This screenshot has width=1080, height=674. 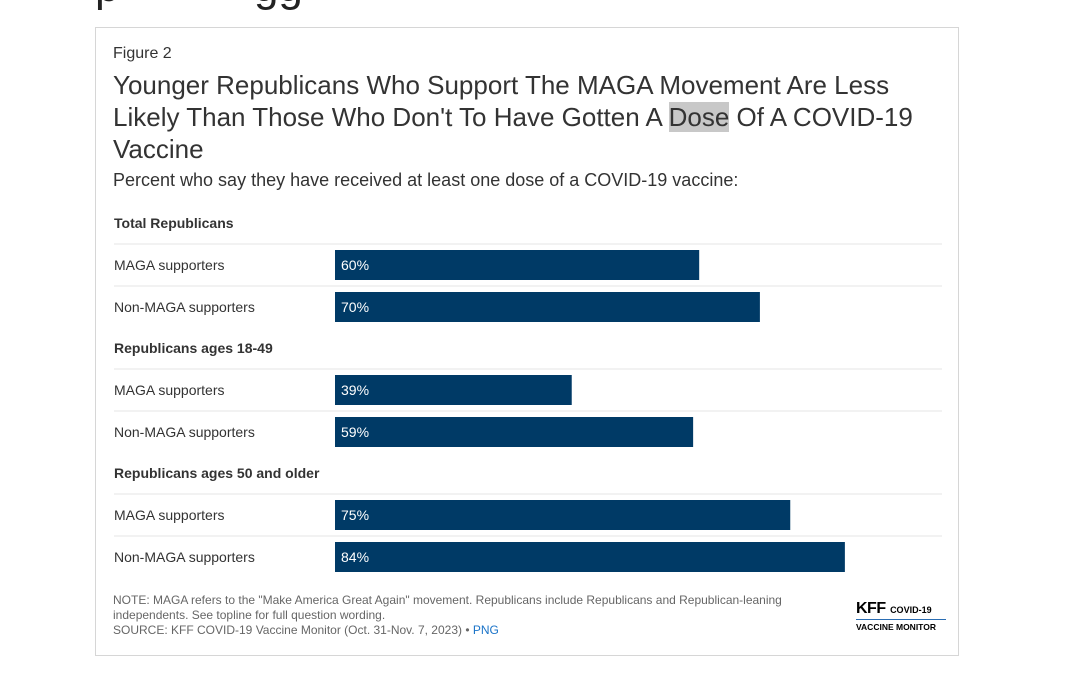 I want to click on data-label: 70%, so click(x=355, y=307).